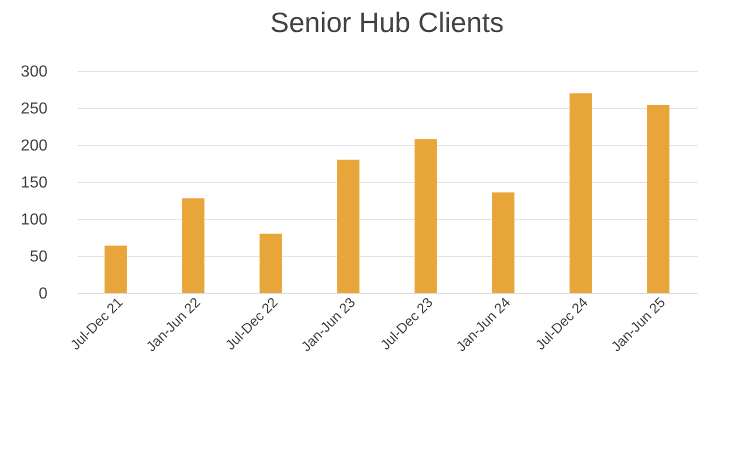 The width and height of the screenshot is (733, 473). I want to click on y-tick-label: 100, so click(34, 220).